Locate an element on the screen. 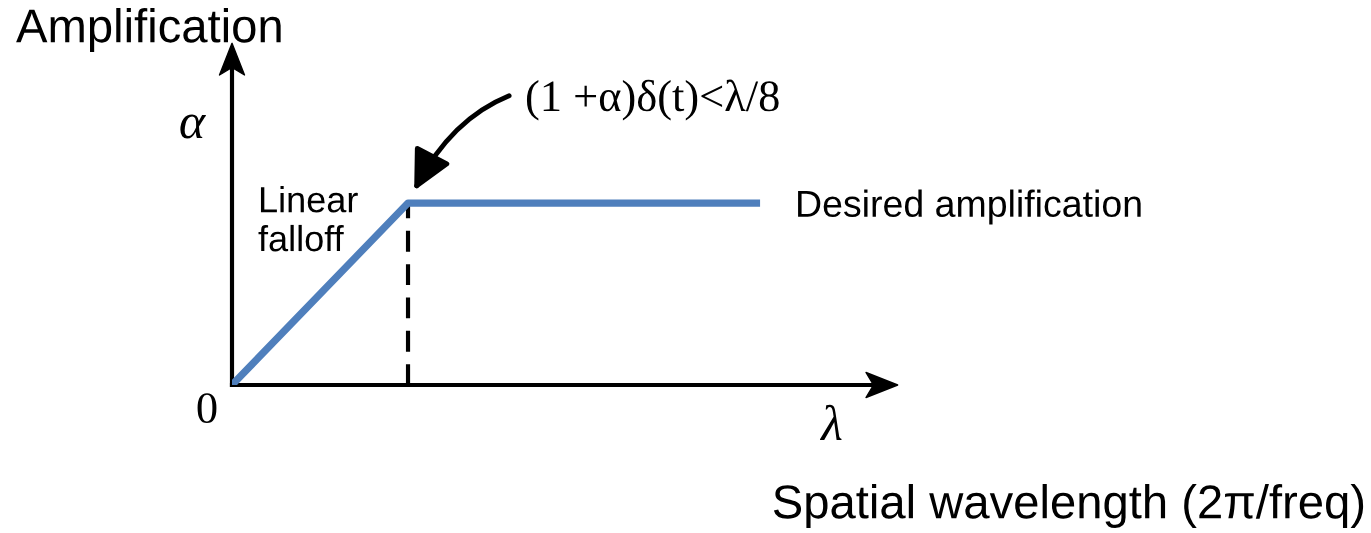  x-axis-title: Spatial wavelength (2π/freq) is located at coordinates (1068, 506).